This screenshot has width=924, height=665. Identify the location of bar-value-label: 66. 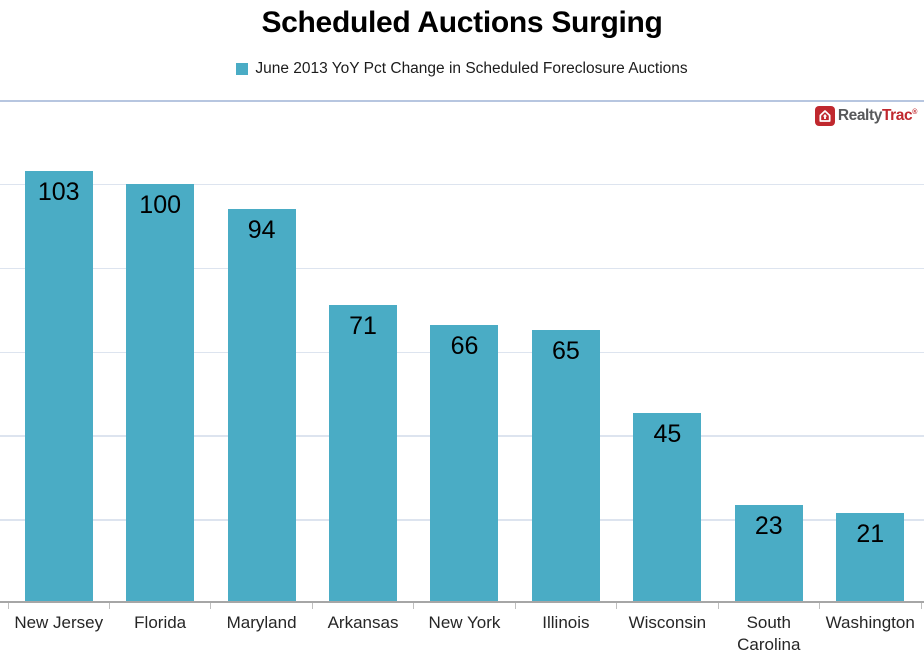
(464, 346).